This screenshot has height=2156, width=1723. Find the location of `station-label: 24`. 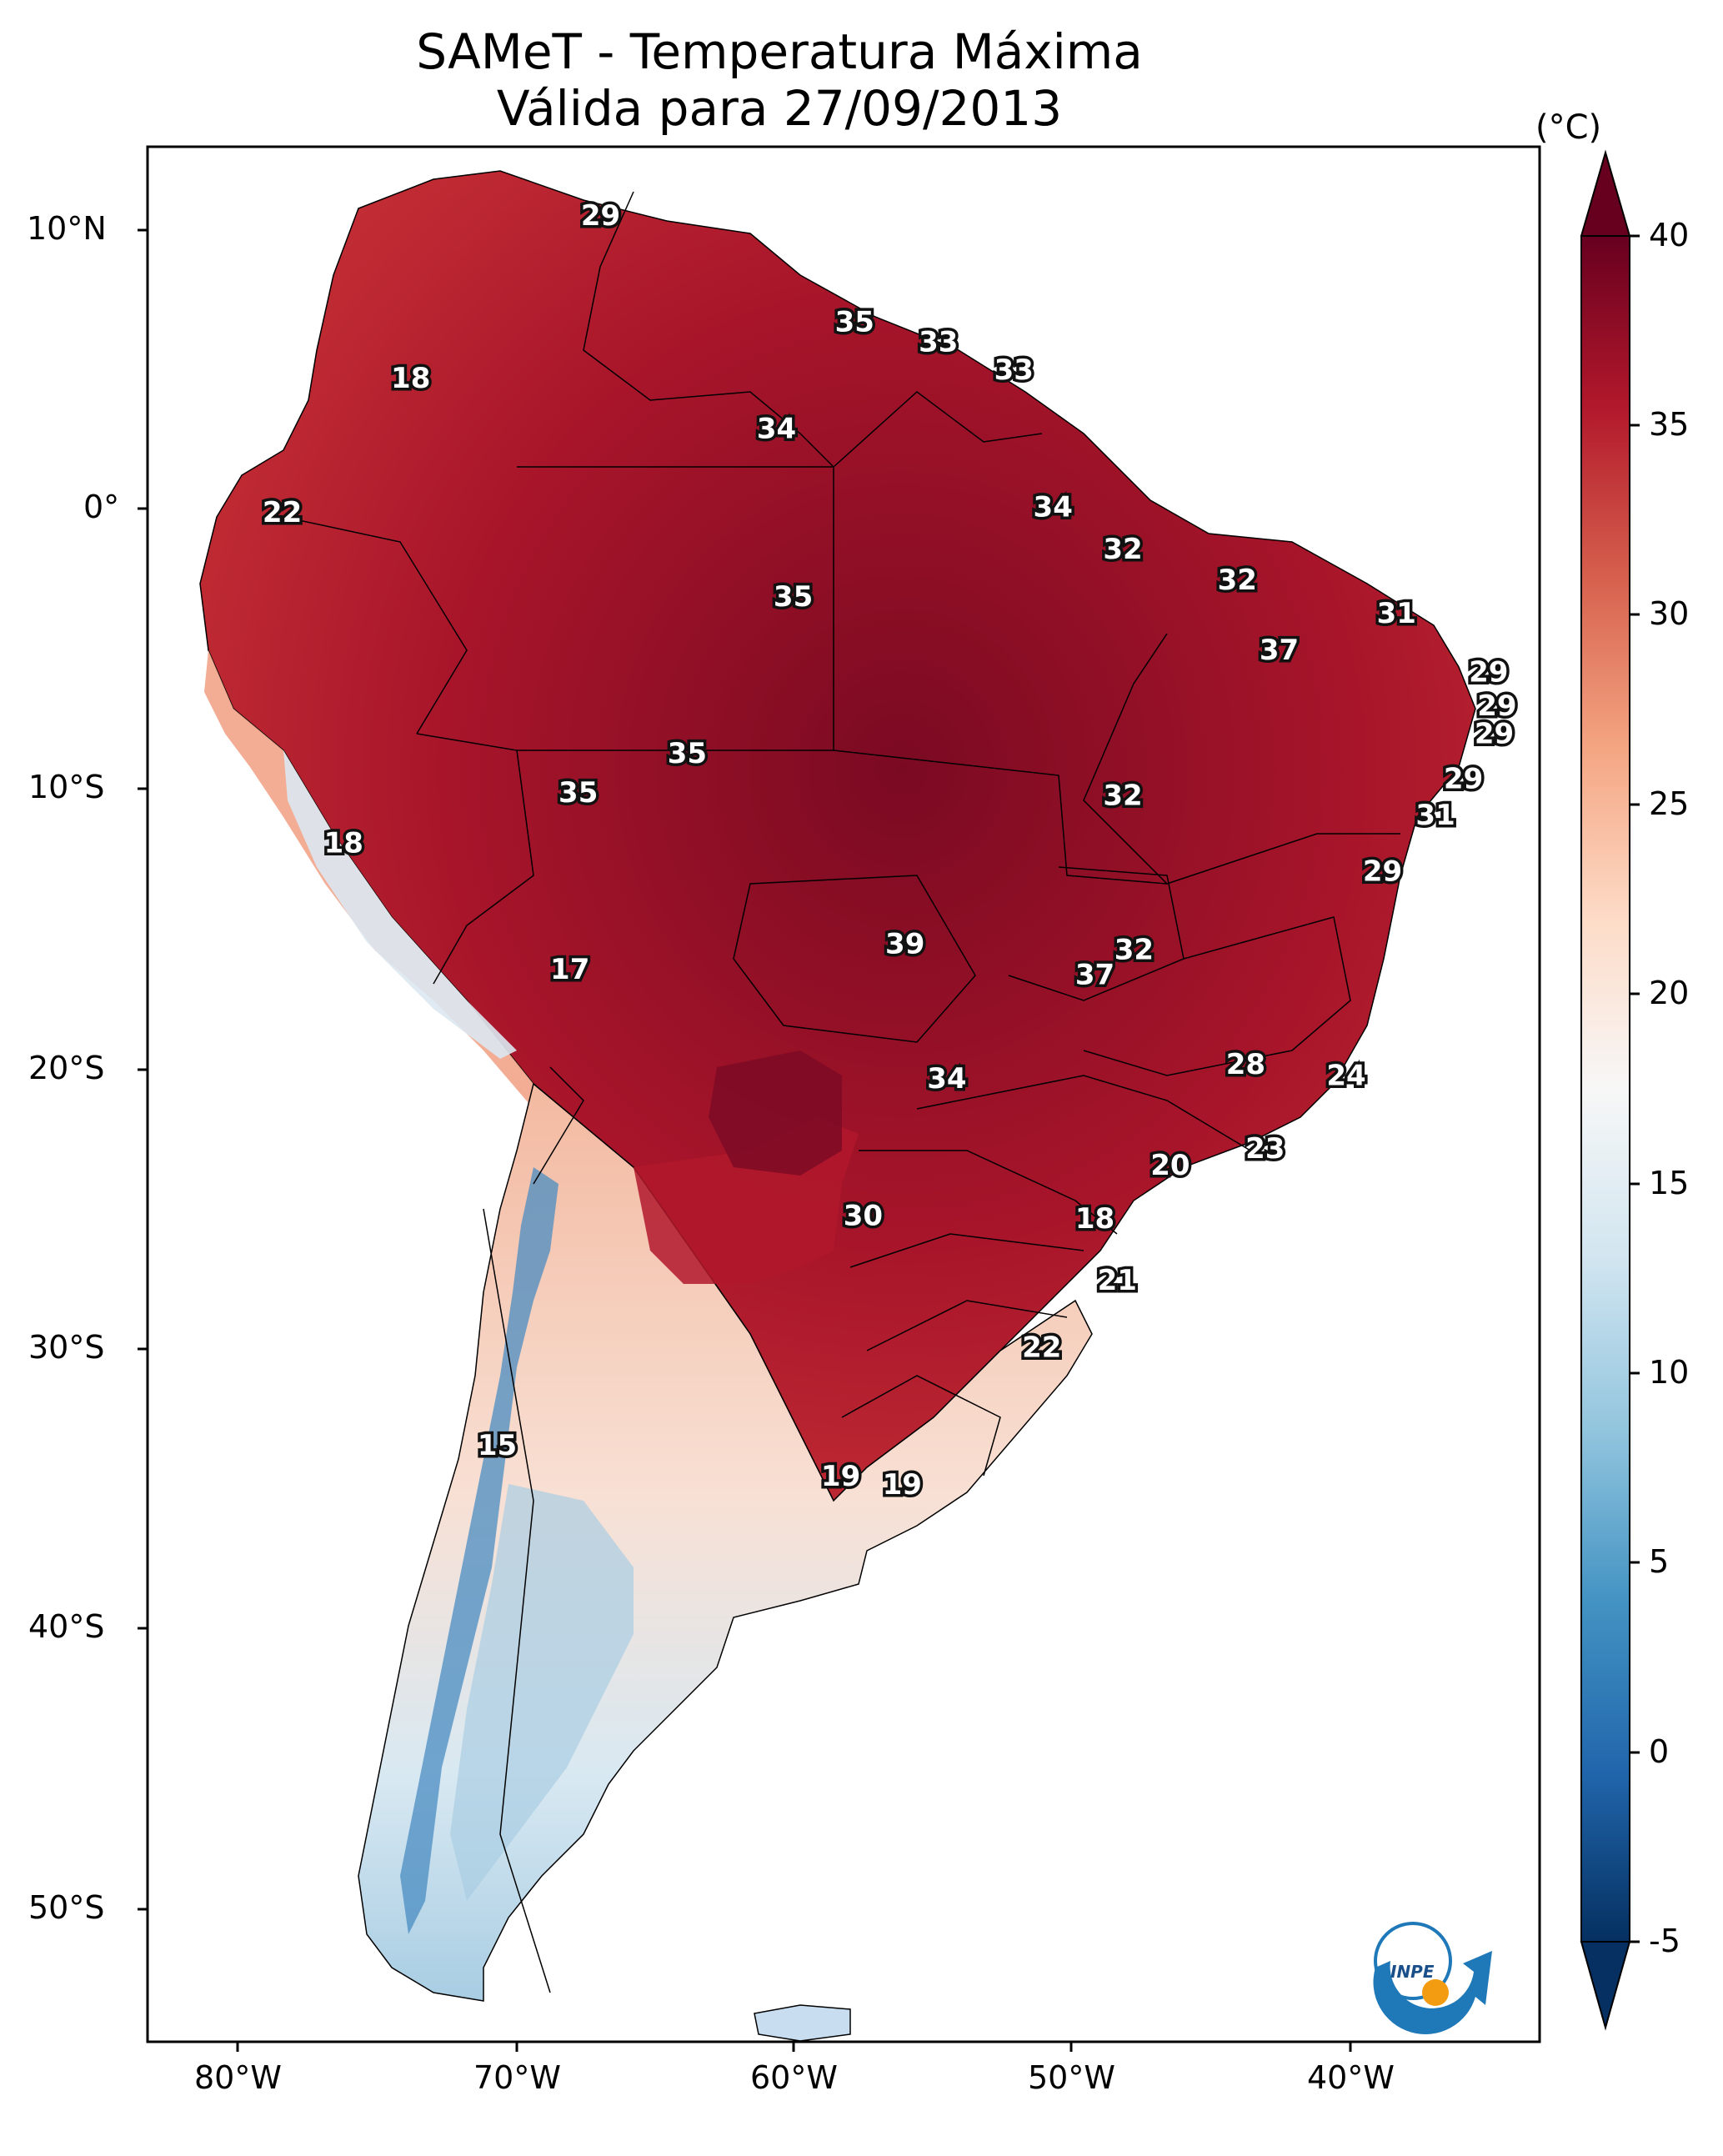

station-label: 24 is located at coordinates (1345, 1076).